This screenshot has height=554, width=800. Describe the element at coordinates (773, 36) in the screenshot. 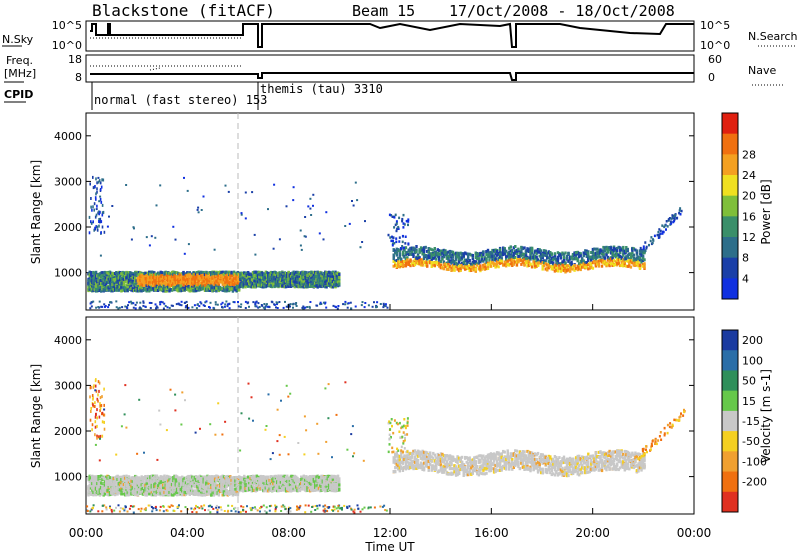

I see `nsearch-label: N.Search` at that location.